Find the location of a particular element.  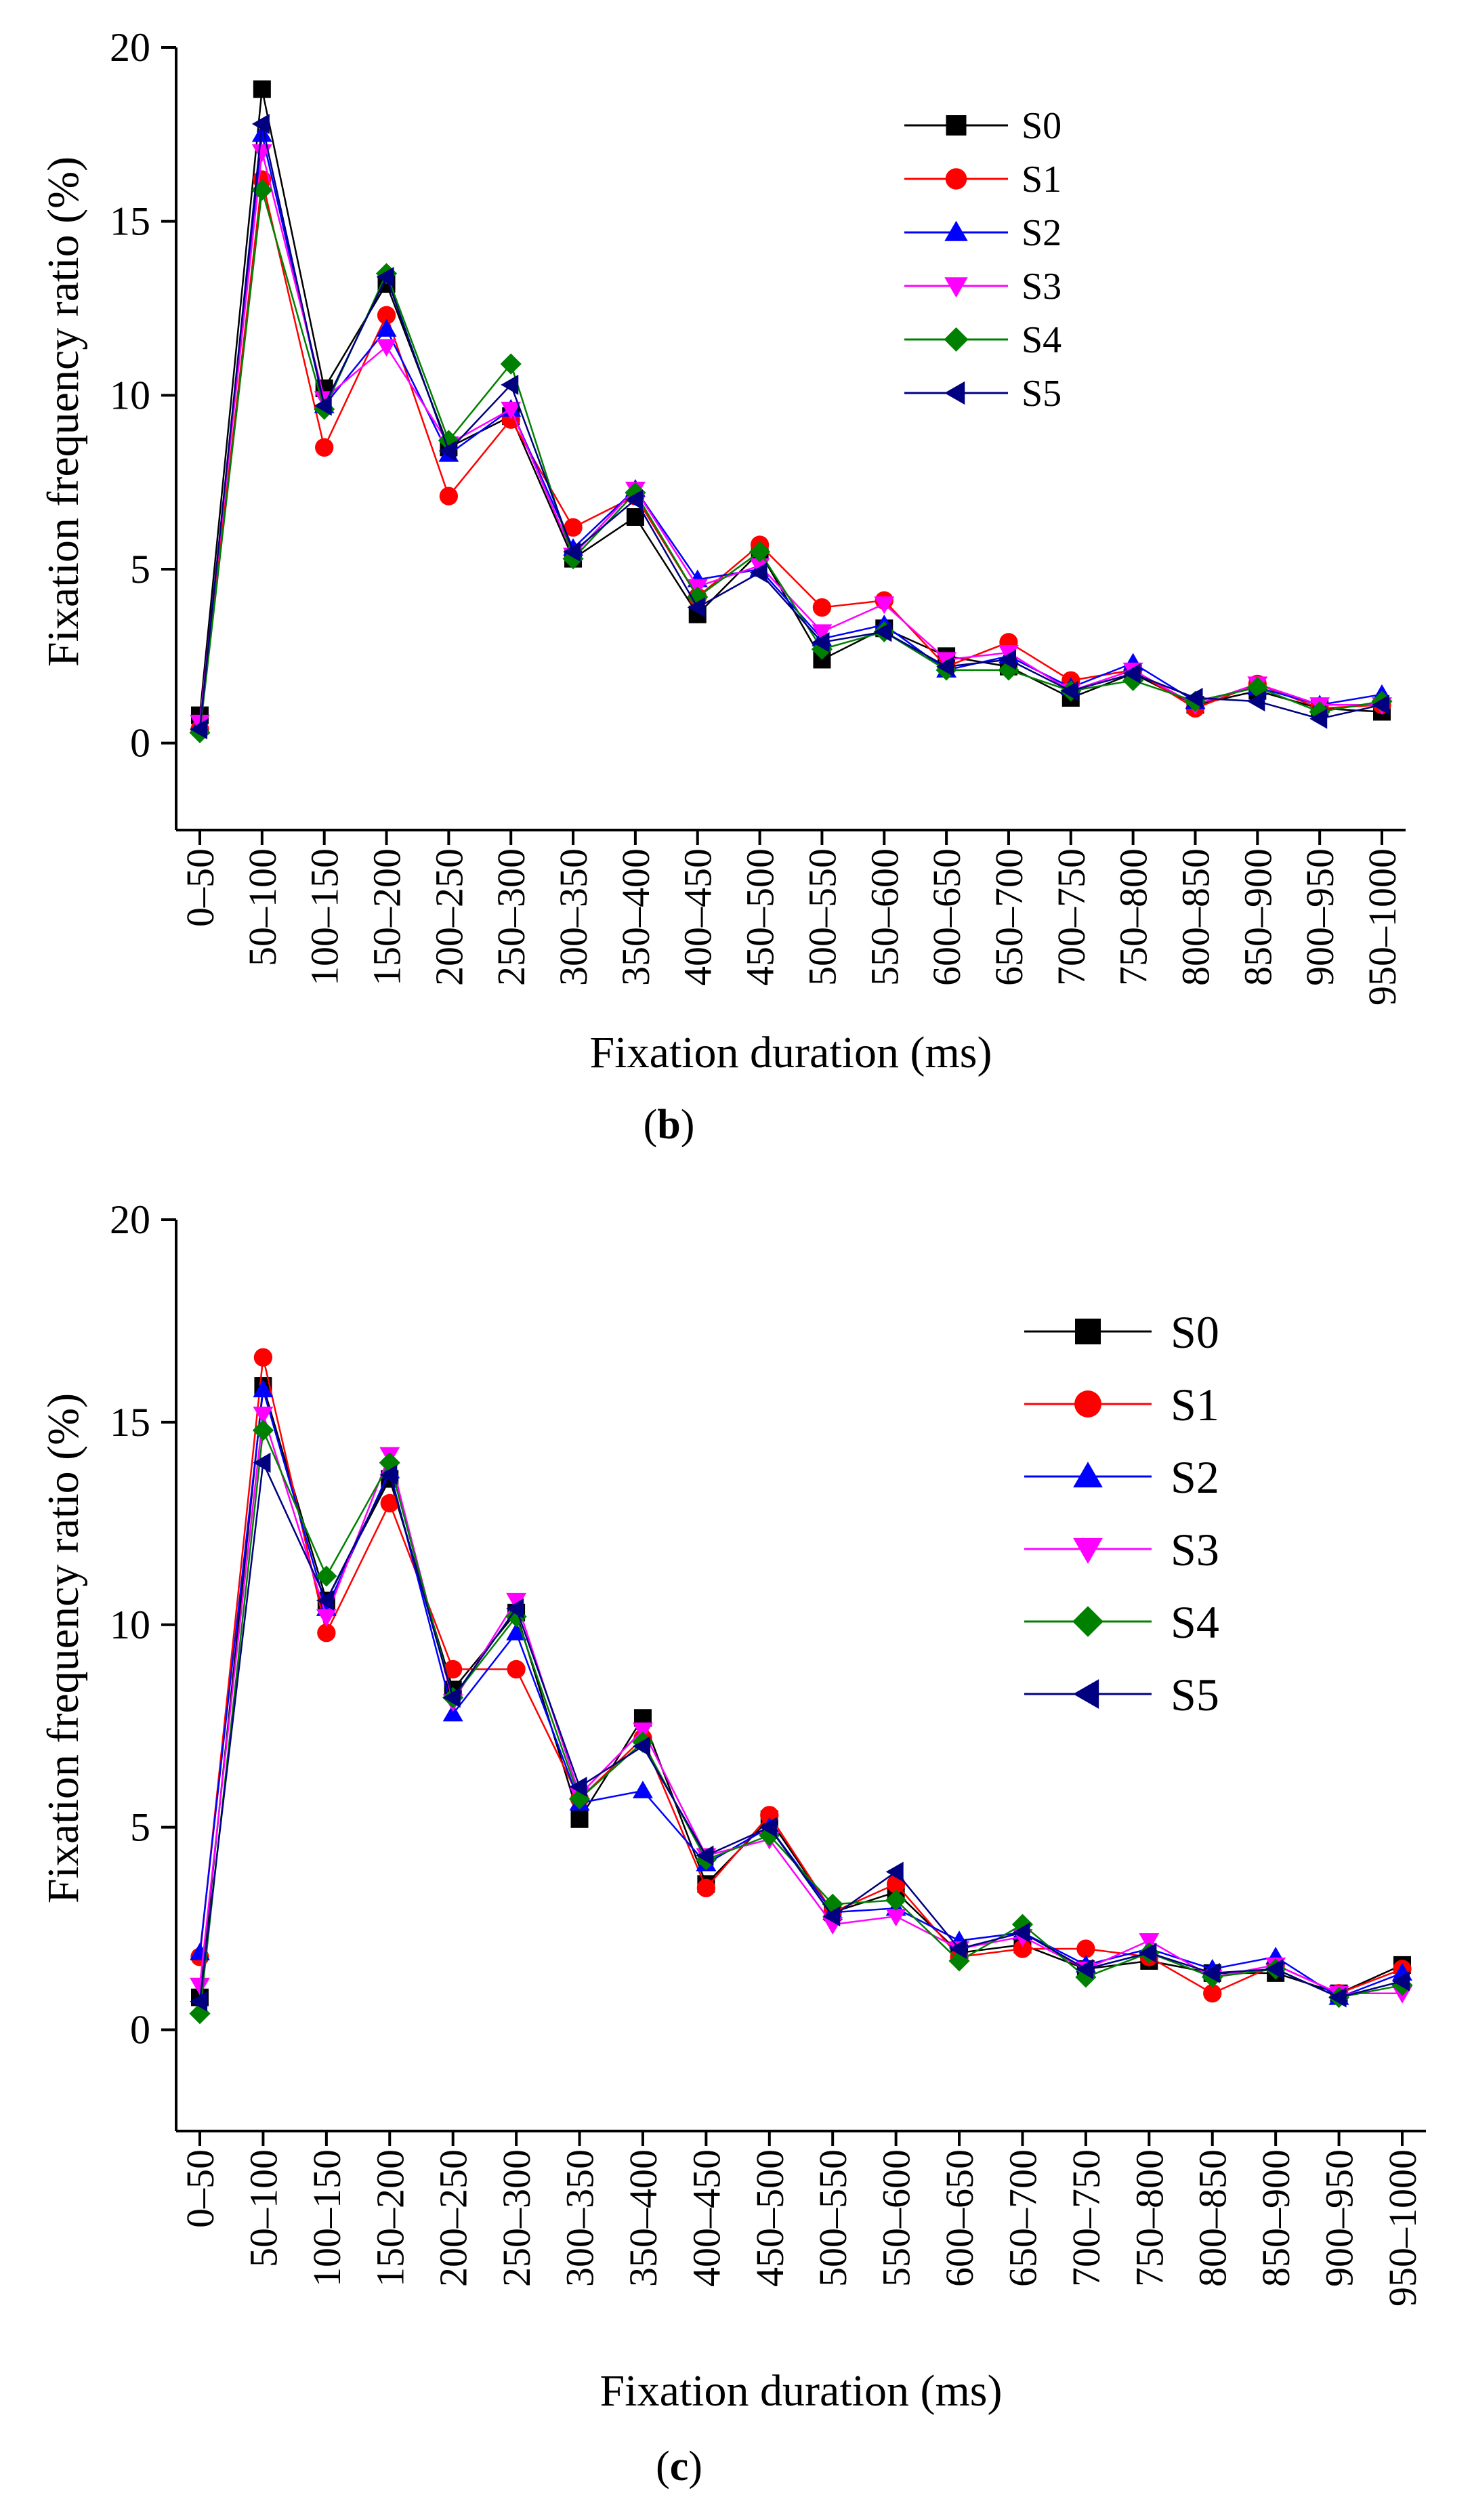

x-tick-label: 300–350 is located at coordinates (580, 2218).